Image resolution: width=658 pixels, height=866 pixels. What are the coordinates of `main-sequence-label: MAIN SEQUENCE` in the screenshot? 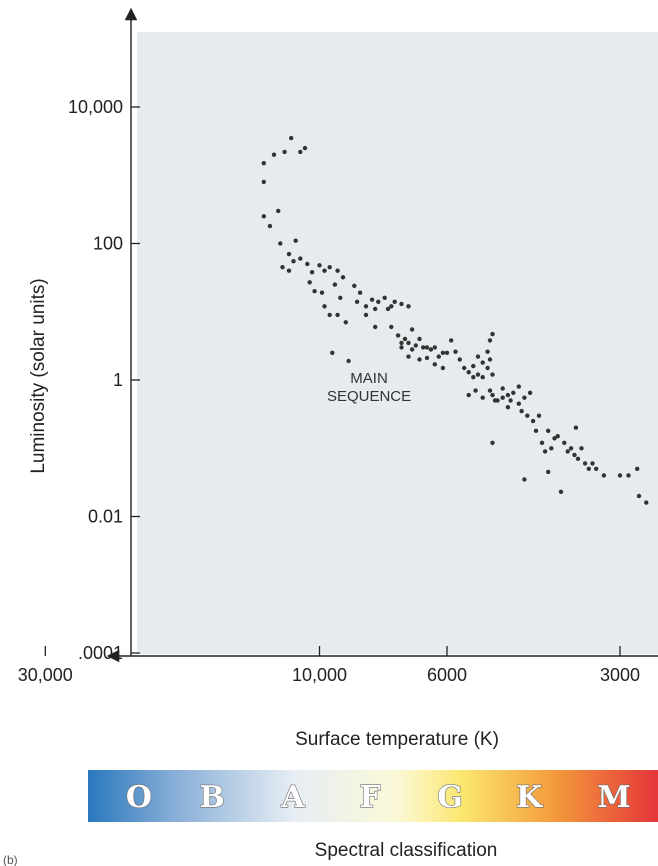 It's located at (369, 387).